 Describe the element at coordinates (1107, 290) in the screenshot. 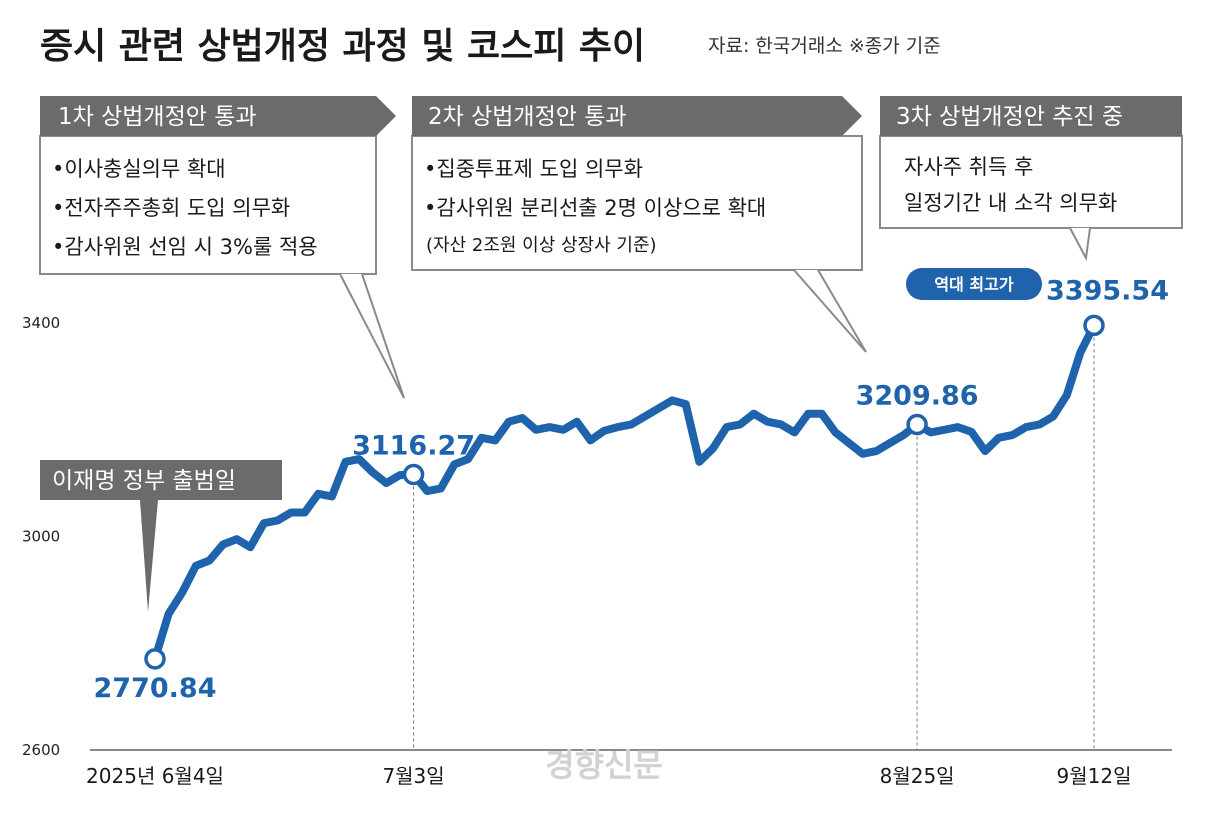

I see `data-label: 3395.54` at that location.